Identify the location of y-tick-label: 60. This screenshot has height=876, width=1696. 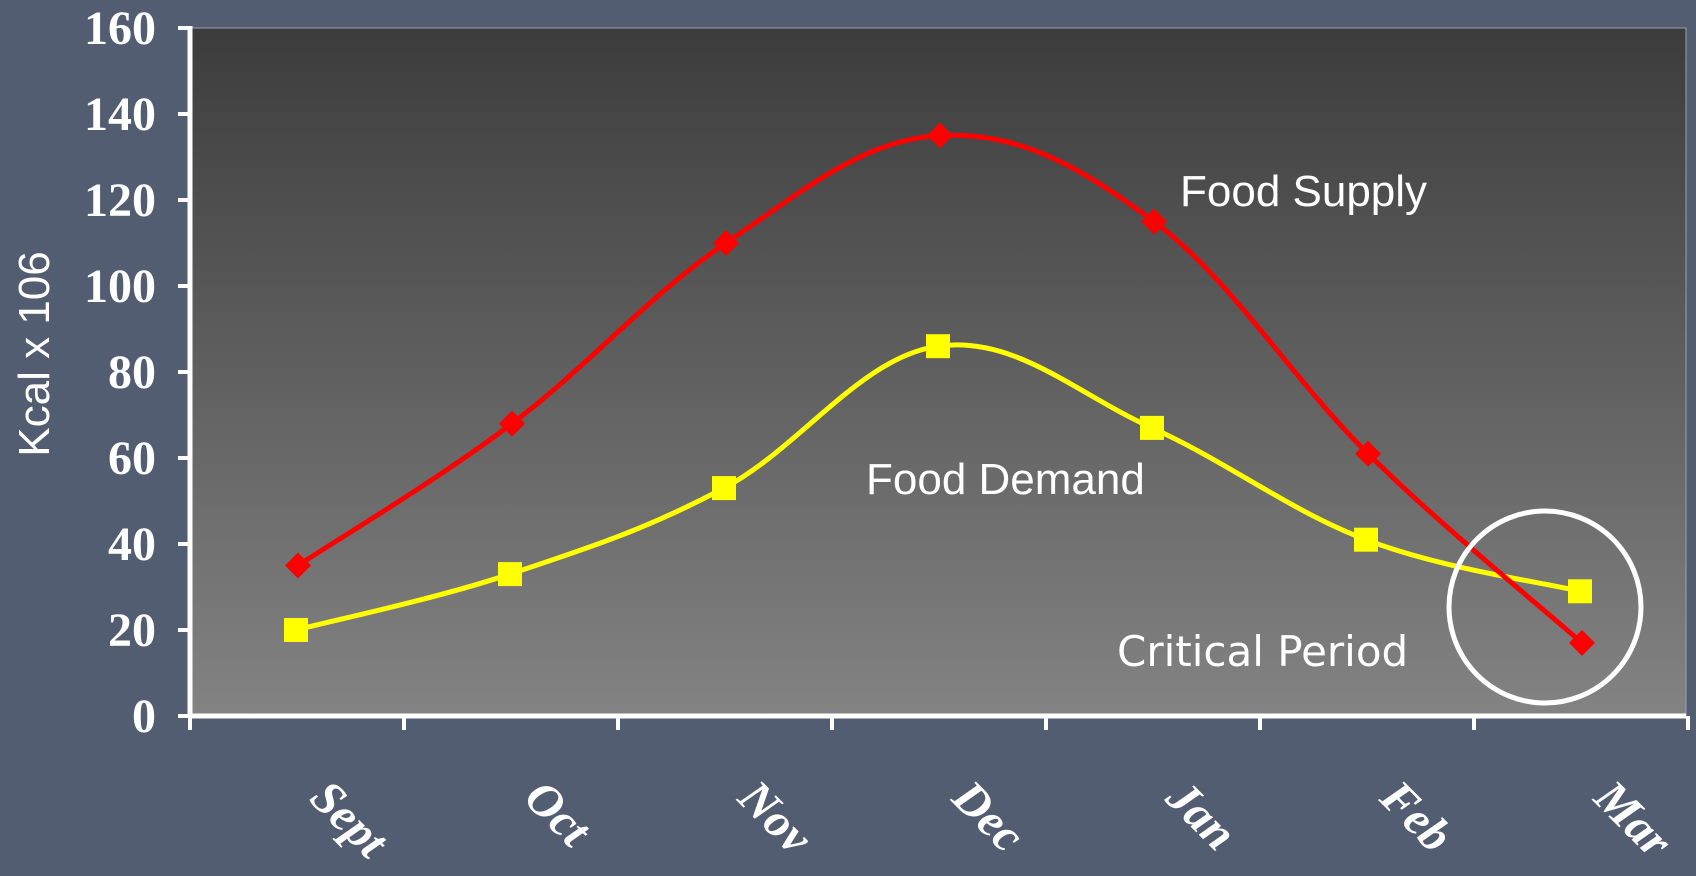
(132, 458).